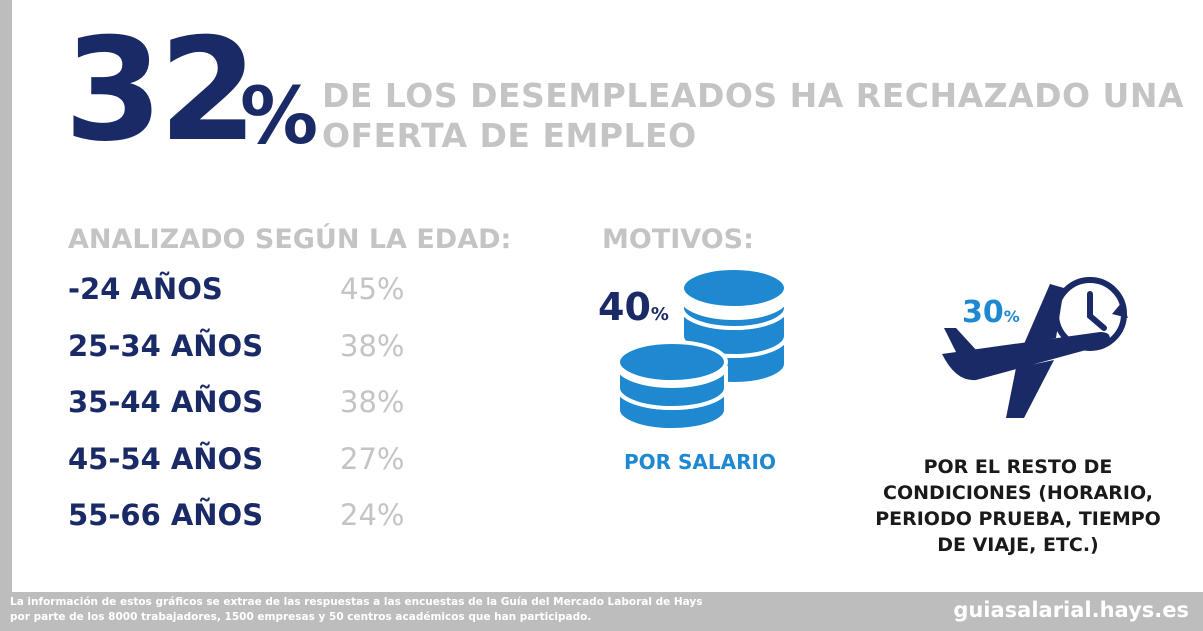  I want to click on age-range-label: 45-54 AÑOS, so click(166, 458).